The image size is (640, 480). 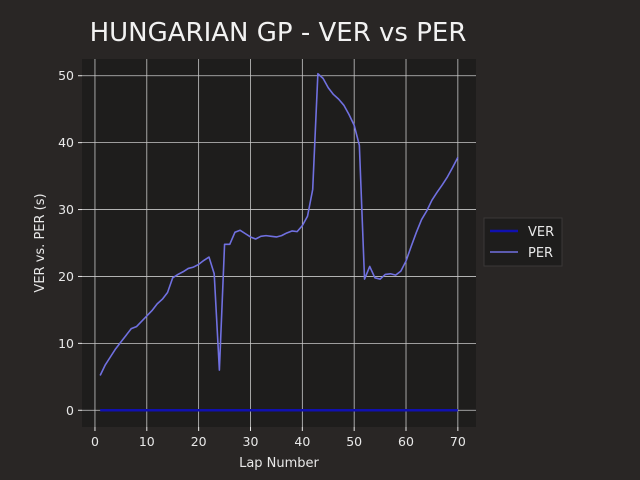 I want to click on y-tick-label: 30, so click(x=66, y=209).